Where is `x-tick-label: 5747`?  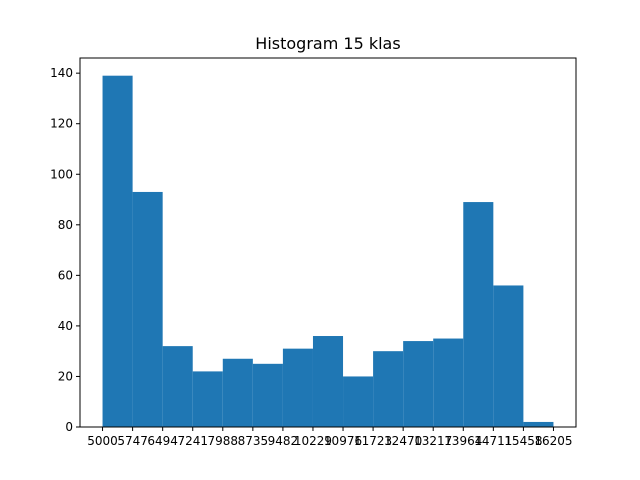
x-tick-label: 5747 is located at coordinates (132, 441).